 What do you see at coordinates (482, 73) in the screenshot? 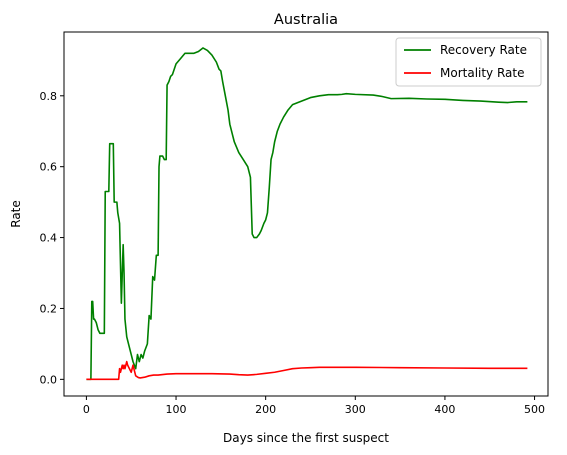
I see `legend-label-mortality-rate: Mortality Rate` at bounding box center [482, 73].